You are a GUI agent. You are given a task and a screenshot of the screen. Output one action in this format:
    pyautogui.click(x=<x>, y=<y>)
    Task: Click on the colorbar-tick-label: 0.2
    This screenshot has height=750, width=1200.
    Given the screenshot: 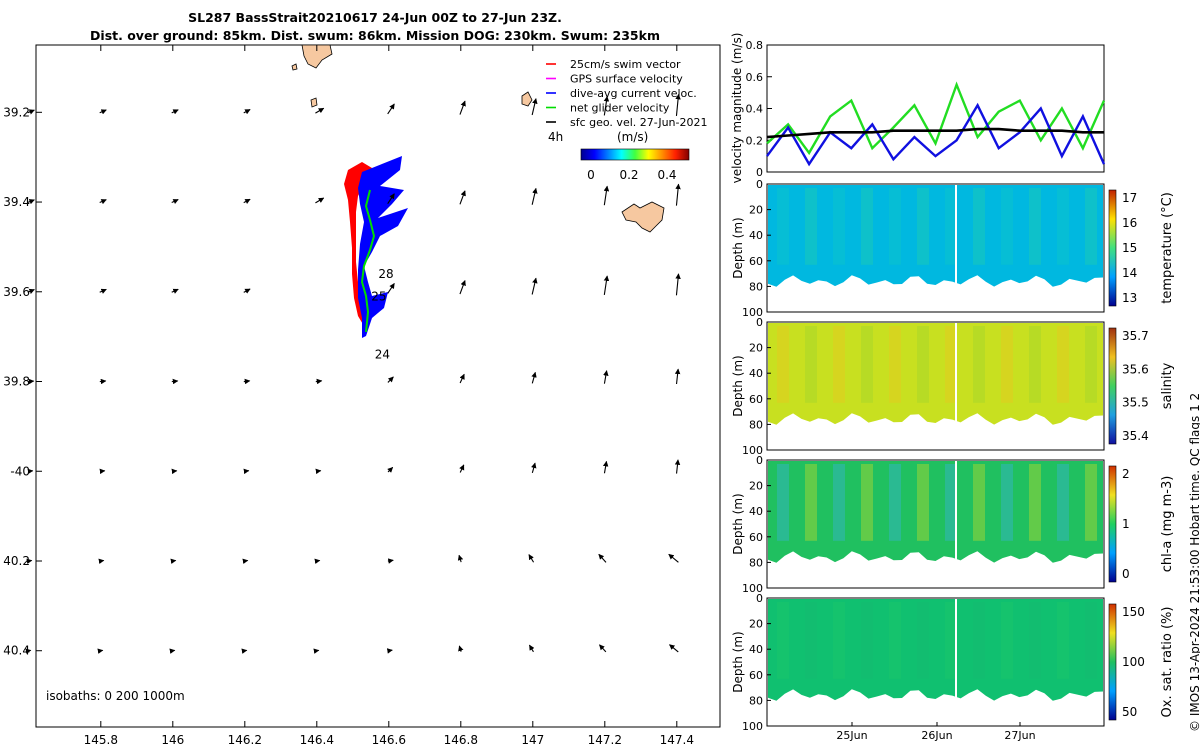 What is the action you would take?
    pyautogui.click(x=628, y=175)
    